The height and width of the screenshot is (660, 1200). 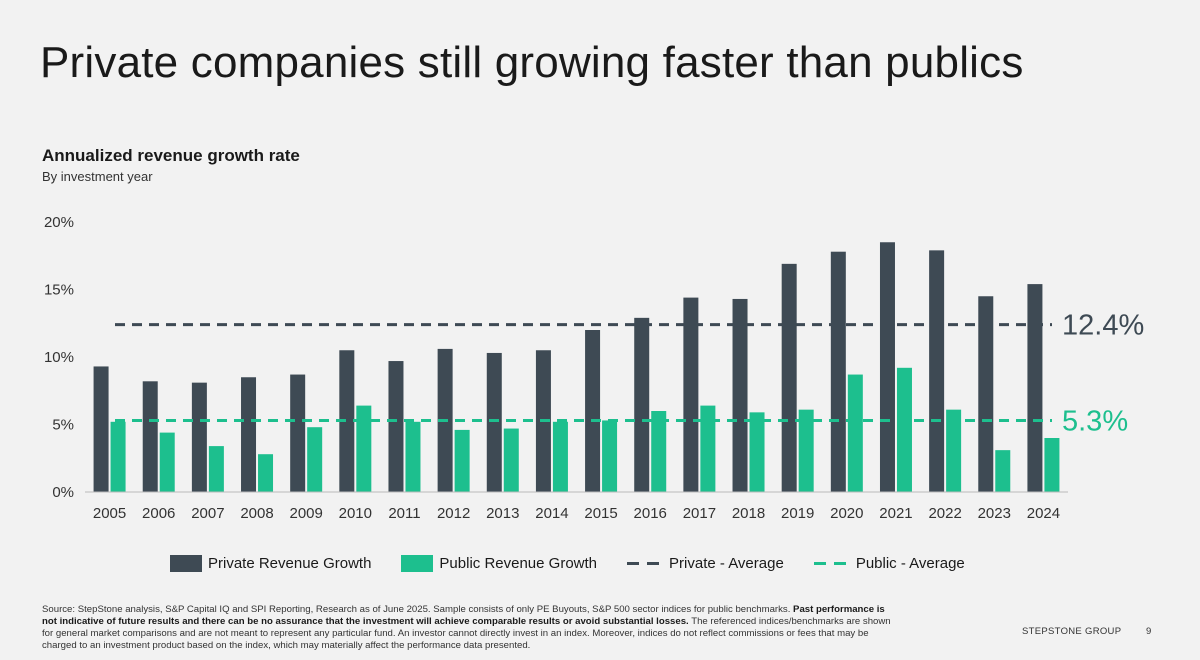 What do you see at coordinates (417, 563) in the screenshot?
I see `legend-swatch-public` at bounding box center [417, 563].